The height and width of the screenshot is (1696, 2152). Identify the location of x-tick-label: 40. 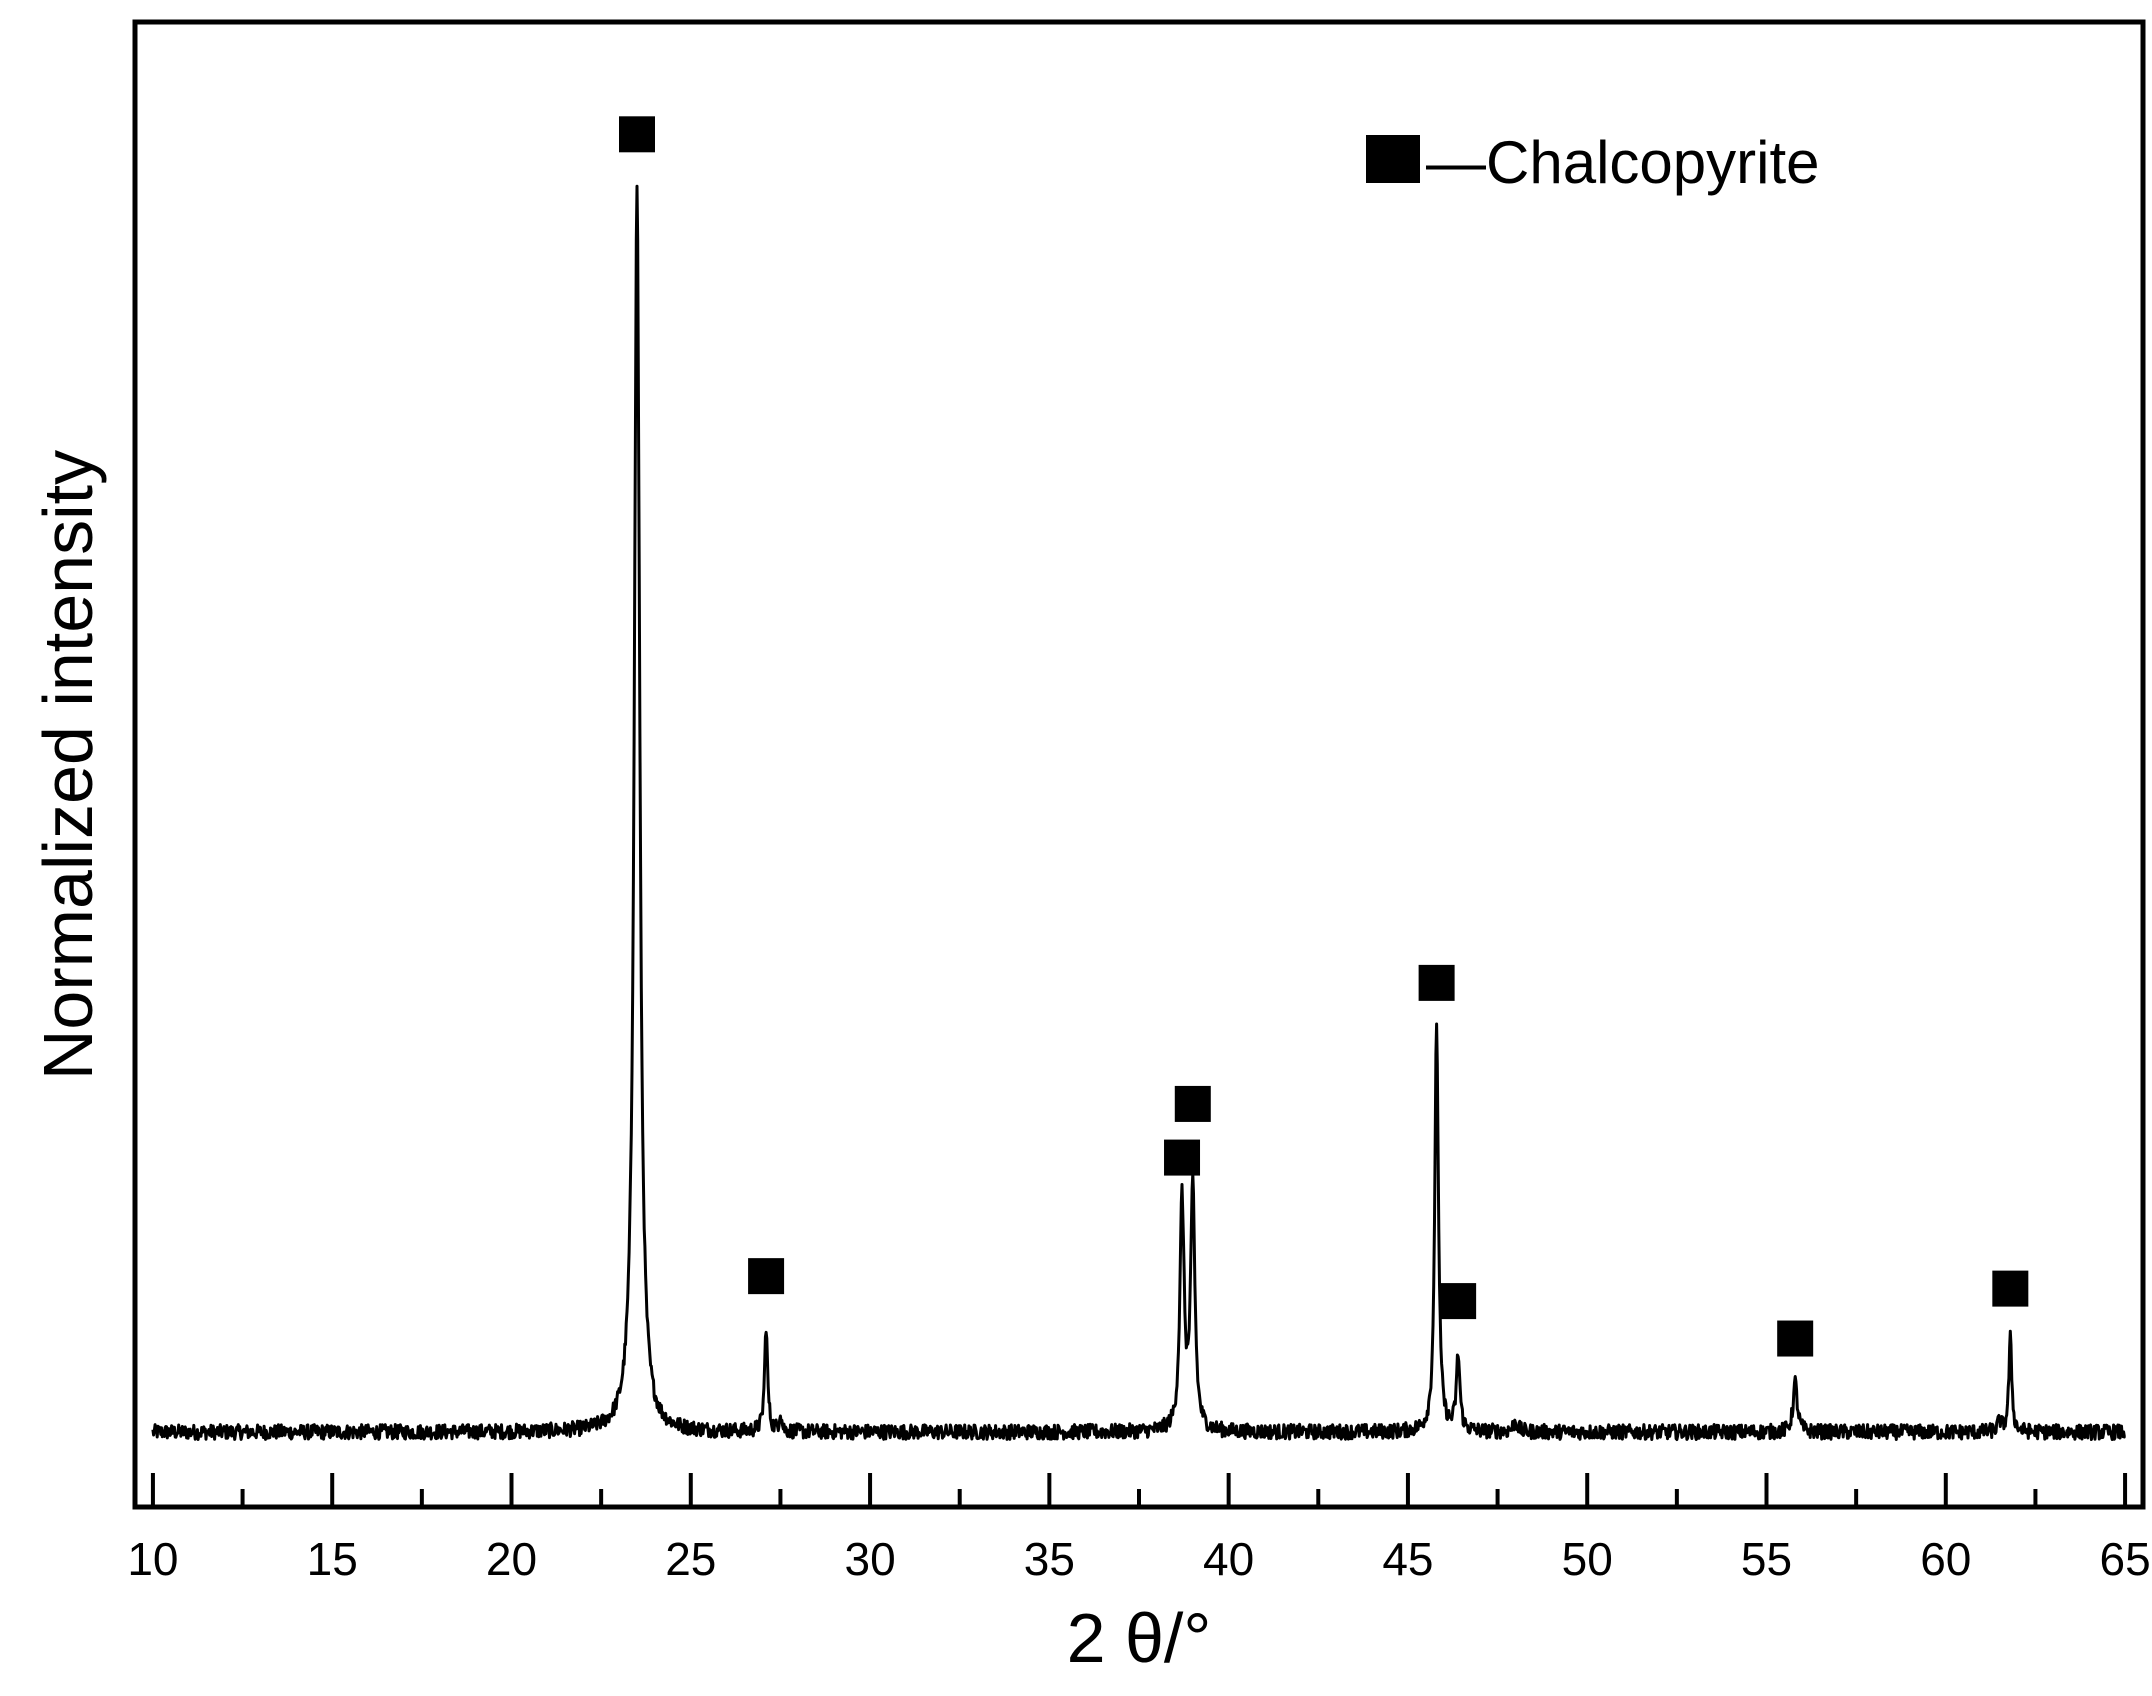
(1228, 1559).